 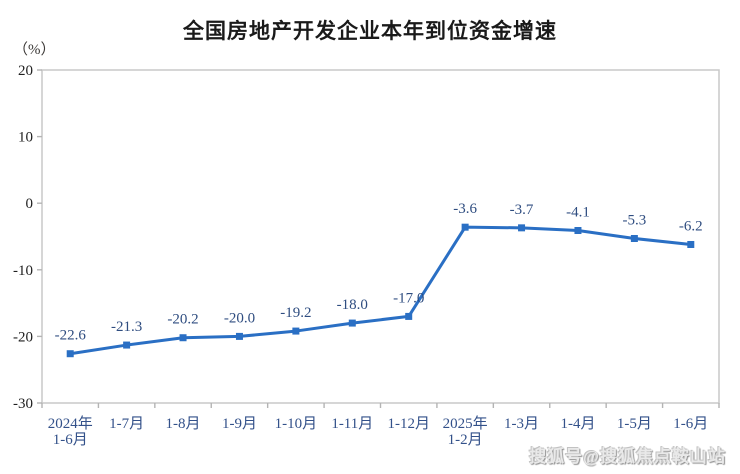 I want to click on chart-title: 全国房地产开发企业本年到位资金增速, so click(x=370, y=31).